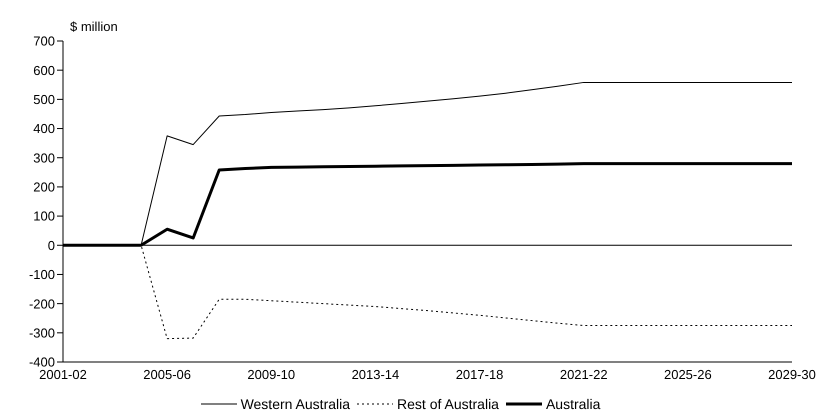 Image resolution: width=830 pixels, height=420 pixels. I want to click on x-tick-label: 2013-14, so click(376, 374).